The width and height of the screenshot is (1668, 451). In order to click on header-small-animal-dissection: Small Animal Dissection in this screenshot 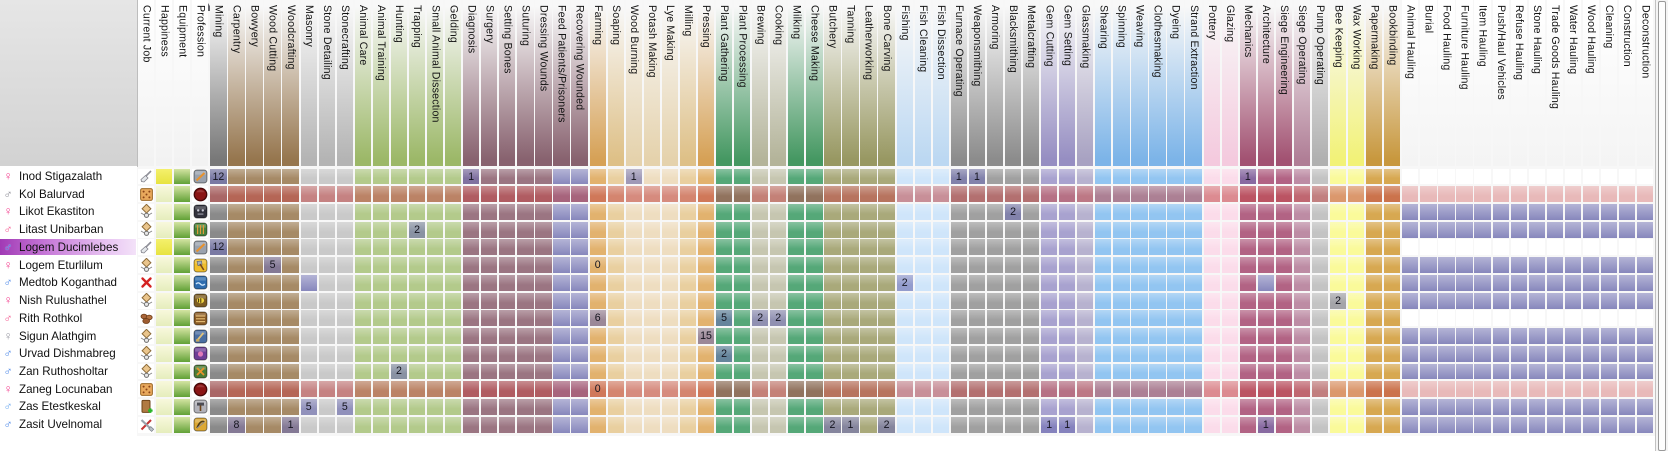, I will do `click(435, 83)`.